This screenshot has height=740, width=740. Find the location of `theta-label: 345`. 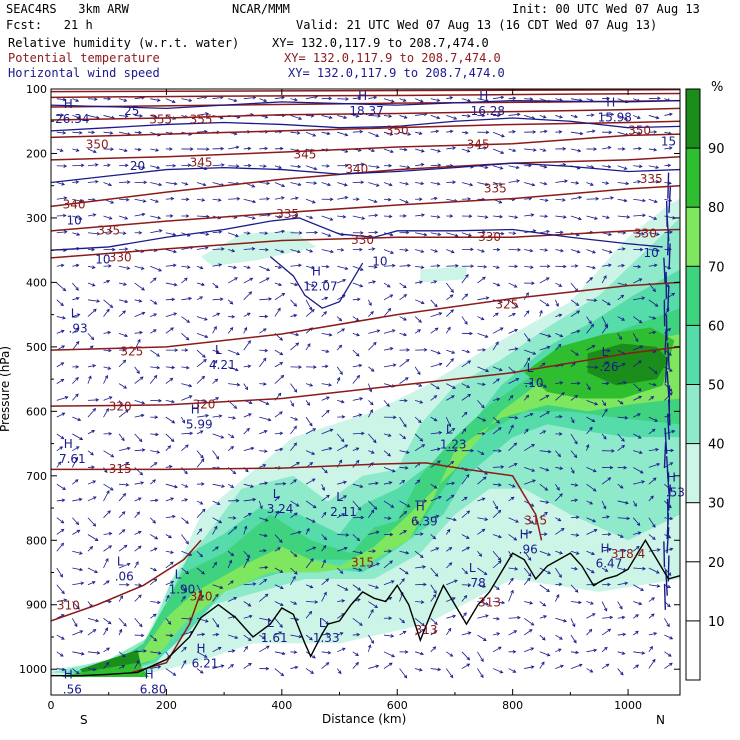

theta-label: 345 is located at coordinates (478, 145).